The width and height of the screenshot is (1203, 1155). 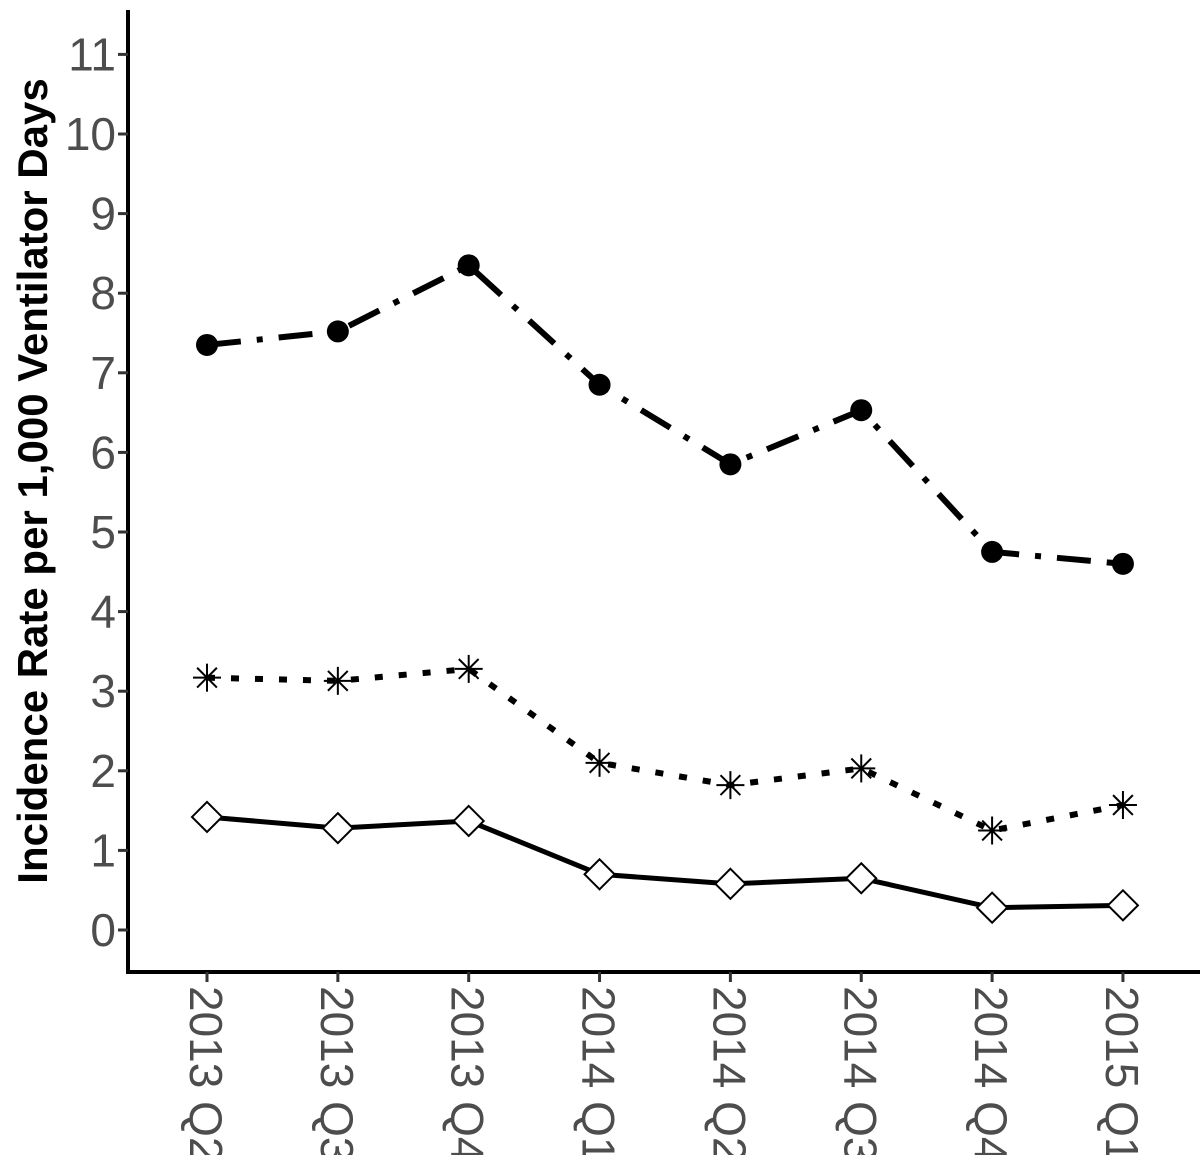 What do you see at coordinates (103, 850) in the screenshot?
I see `y-tick-label: 1` at bounding box center [103, 850].